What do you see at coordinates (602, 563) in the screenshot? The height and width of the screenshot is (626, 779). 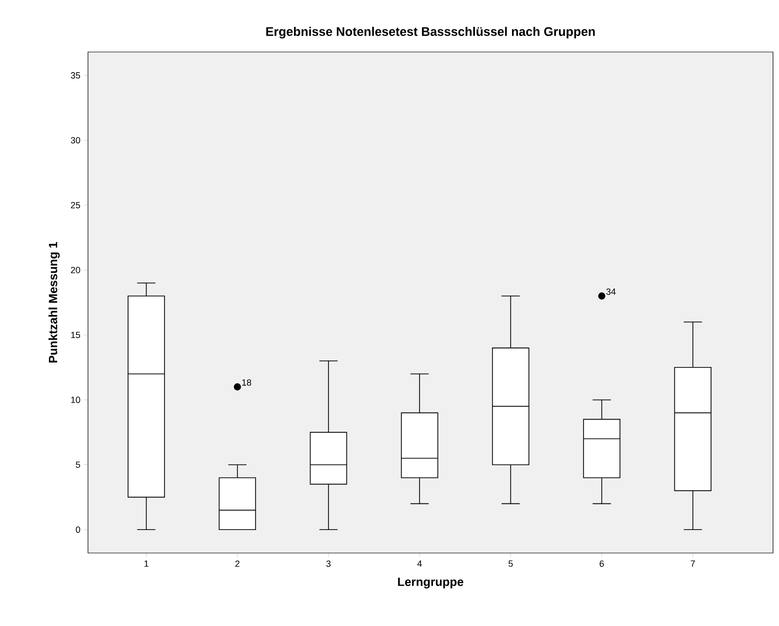 I see `x-tick-label: 6` at bounding box center [602, 563].